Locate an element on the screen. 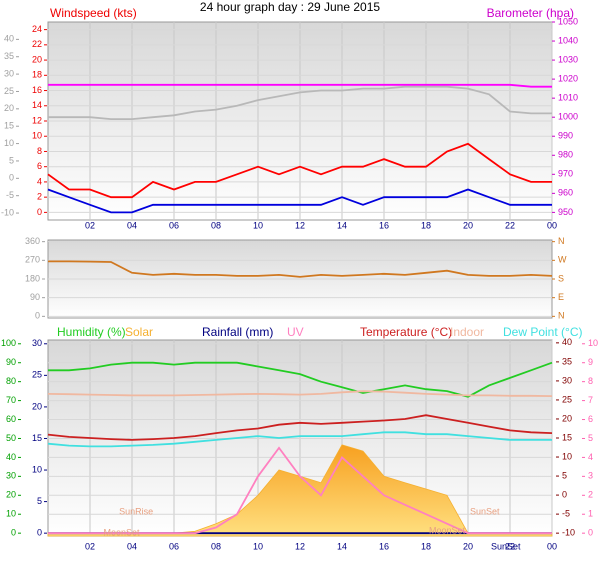 The image size is (608, 561). x-tick-label: 06 is located at coordinates (174, 225).